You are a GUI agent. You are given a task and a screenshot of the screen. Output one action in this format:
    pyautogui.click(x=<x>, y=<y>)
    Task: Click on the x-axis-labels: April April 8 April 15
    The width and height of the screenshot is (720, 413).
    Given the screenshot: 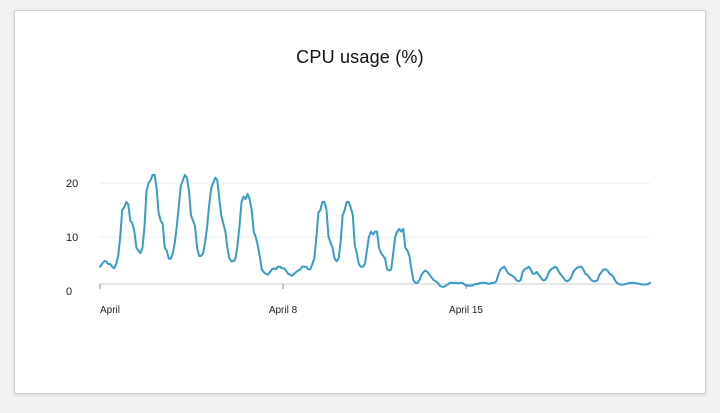 What is the action you would take?
    pyautogui.click(x=291, y=310)
    